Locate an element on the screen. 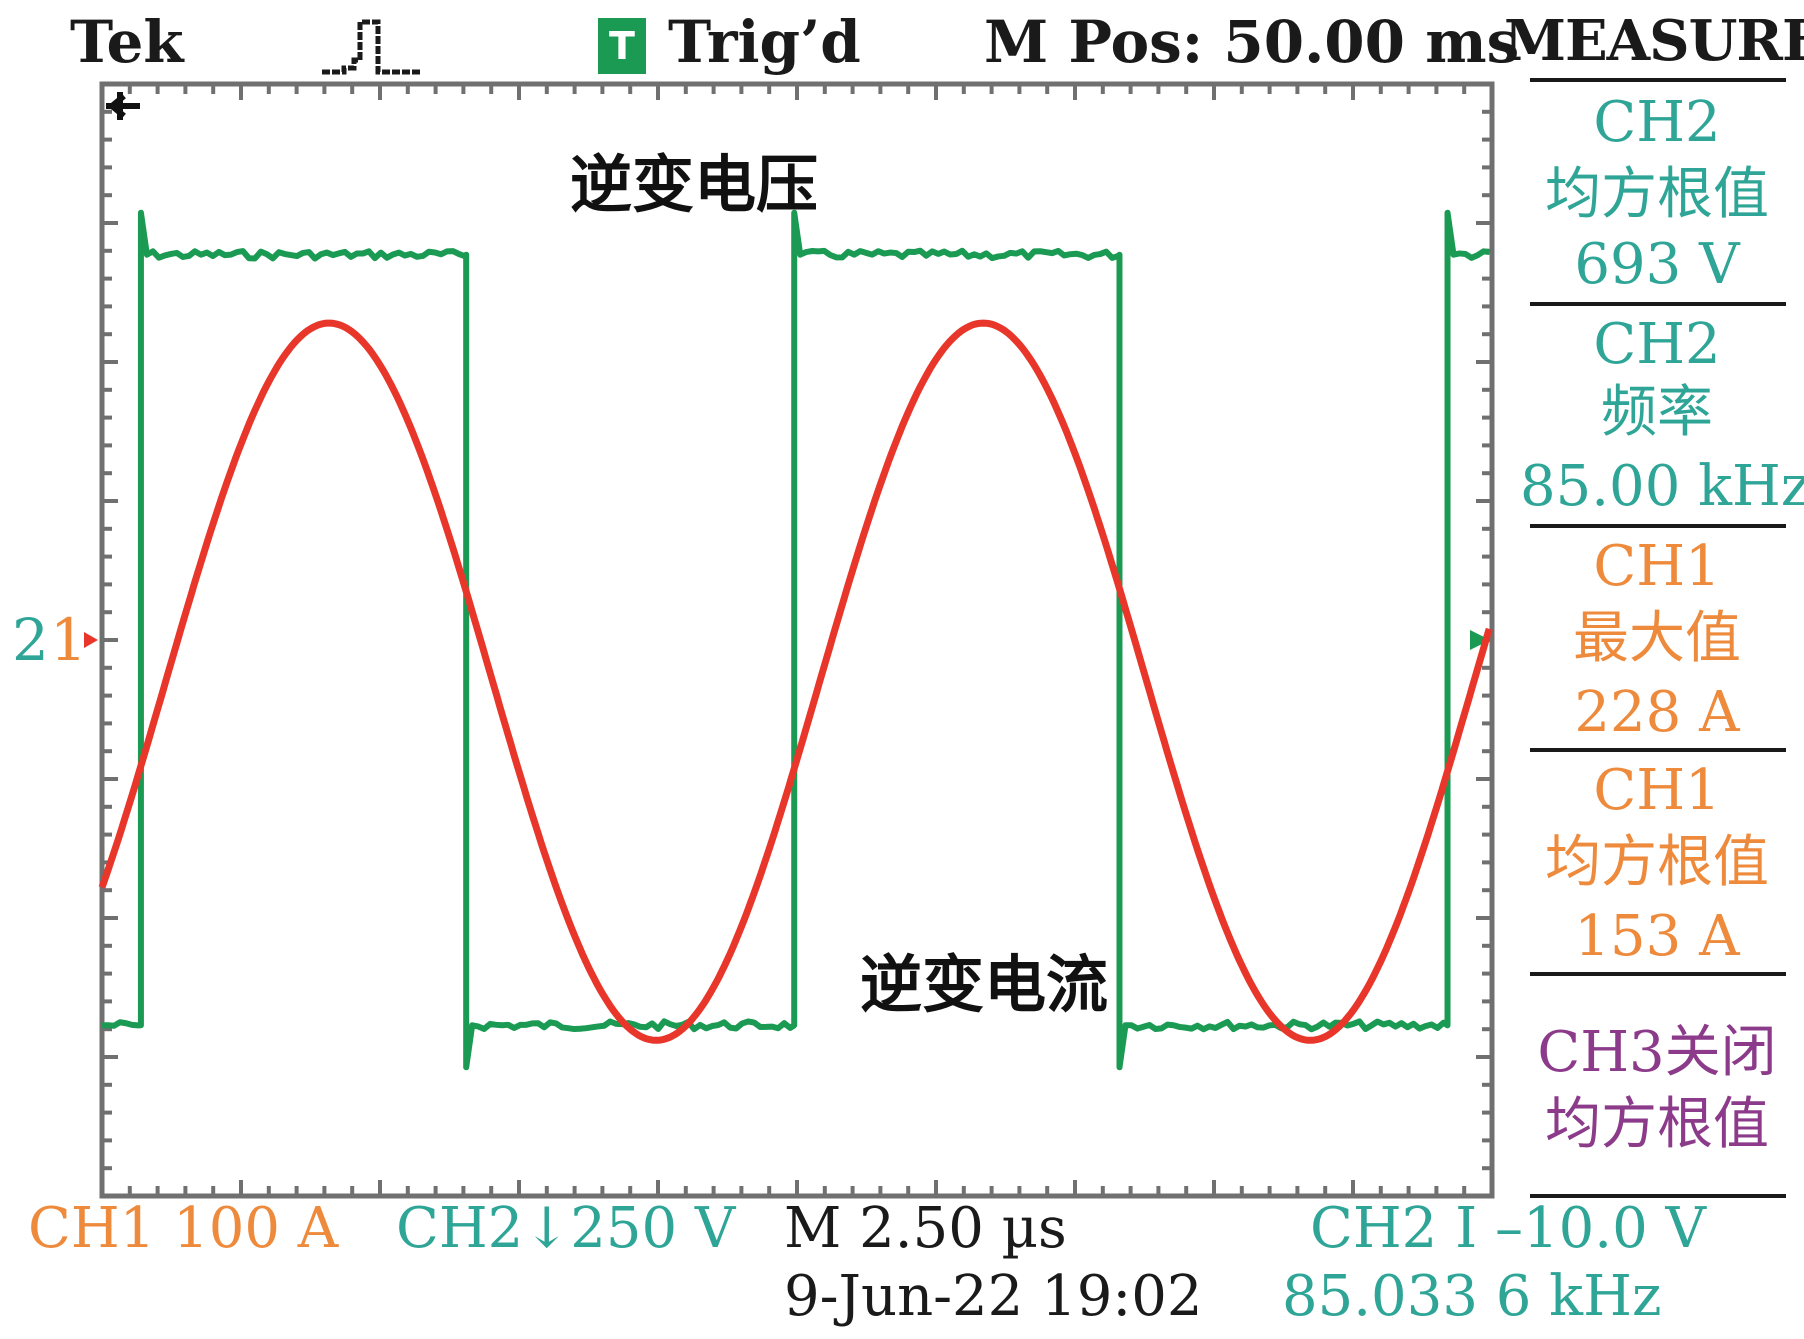 The width and height of the screenshot is (1804, 1339). voltage-trace-label: 逆变电压 is located at coordinates (694, 184).